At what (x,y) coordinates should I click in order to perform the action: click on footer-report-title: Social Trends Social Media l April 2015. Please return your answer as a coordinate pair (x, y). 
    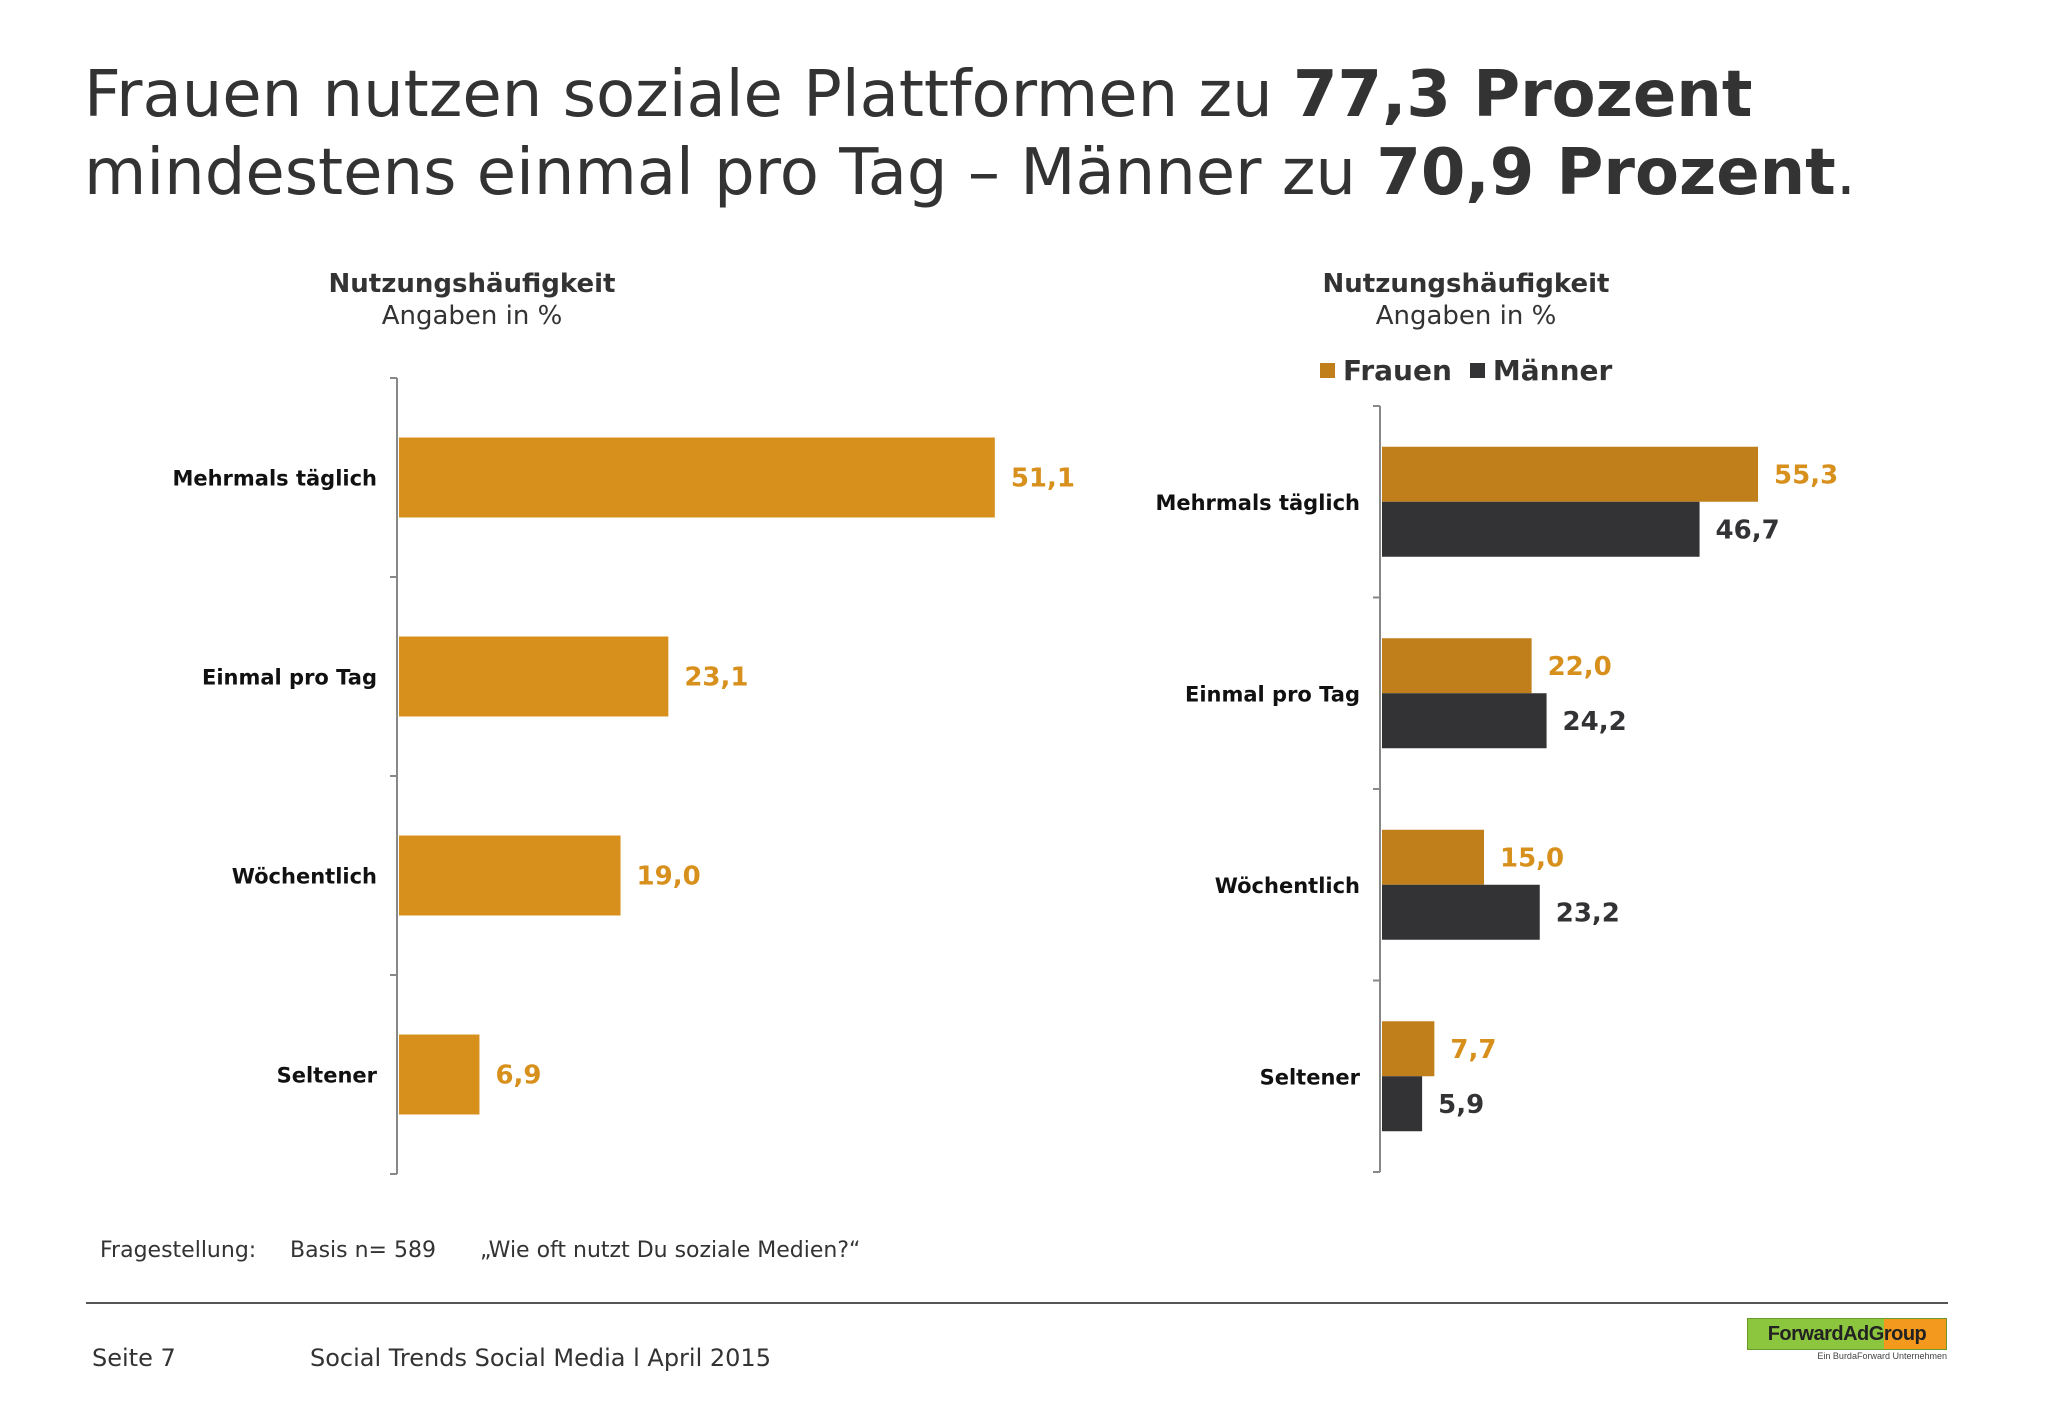
    Looking at the image, I should click on (540, 1358).